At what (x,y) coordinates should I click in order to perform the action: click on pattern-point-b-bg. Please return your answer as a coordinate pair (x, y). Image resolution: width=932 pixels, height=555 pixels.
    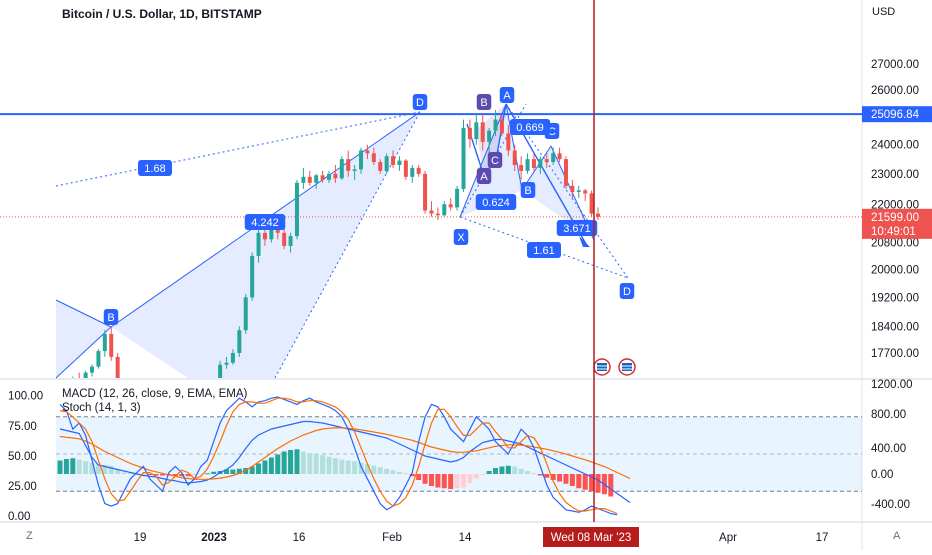
    Looking at the image, I should click on (111, 317).